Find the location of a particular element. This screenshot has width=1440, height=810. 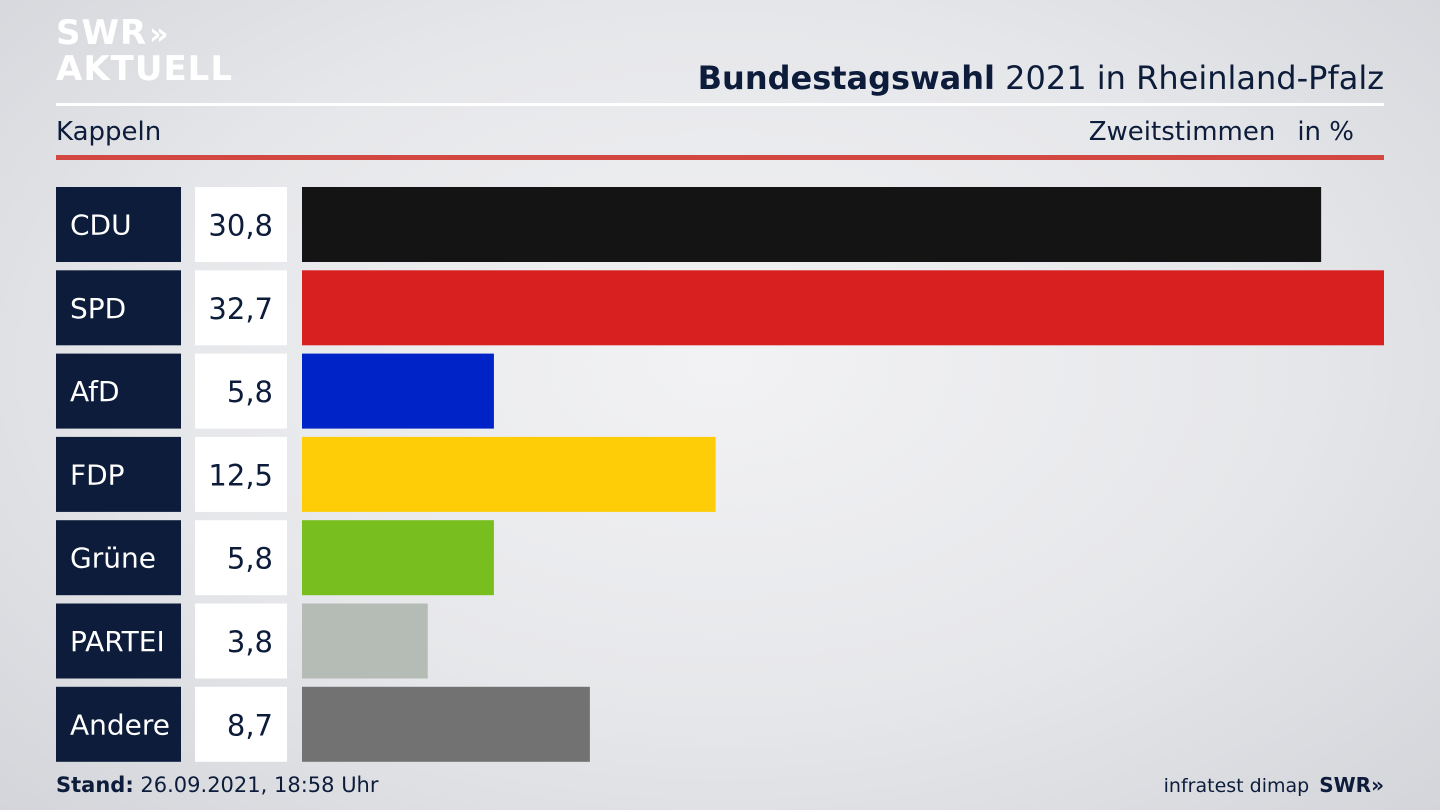

party-label-box-gr-ne is located at coordinates (118, 558).